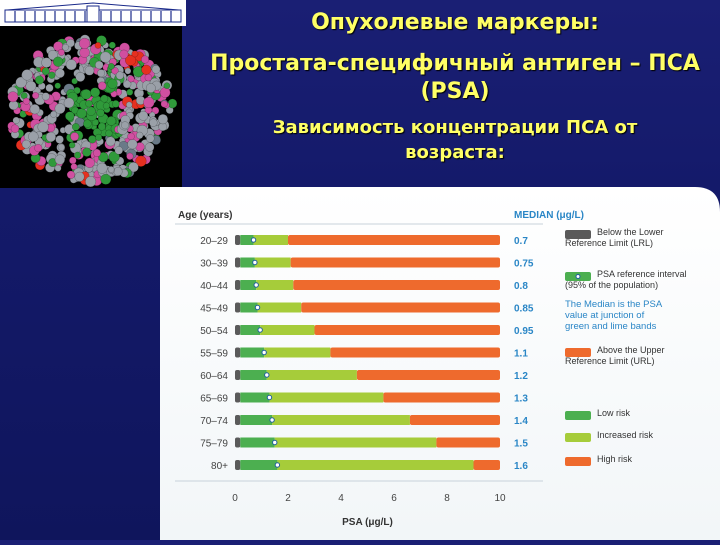 The image size is (720, 545). What do you see at coordinates (521, 466) in the screenshot?
I see `median-value: 1.6` at bounding box center [521, 466].